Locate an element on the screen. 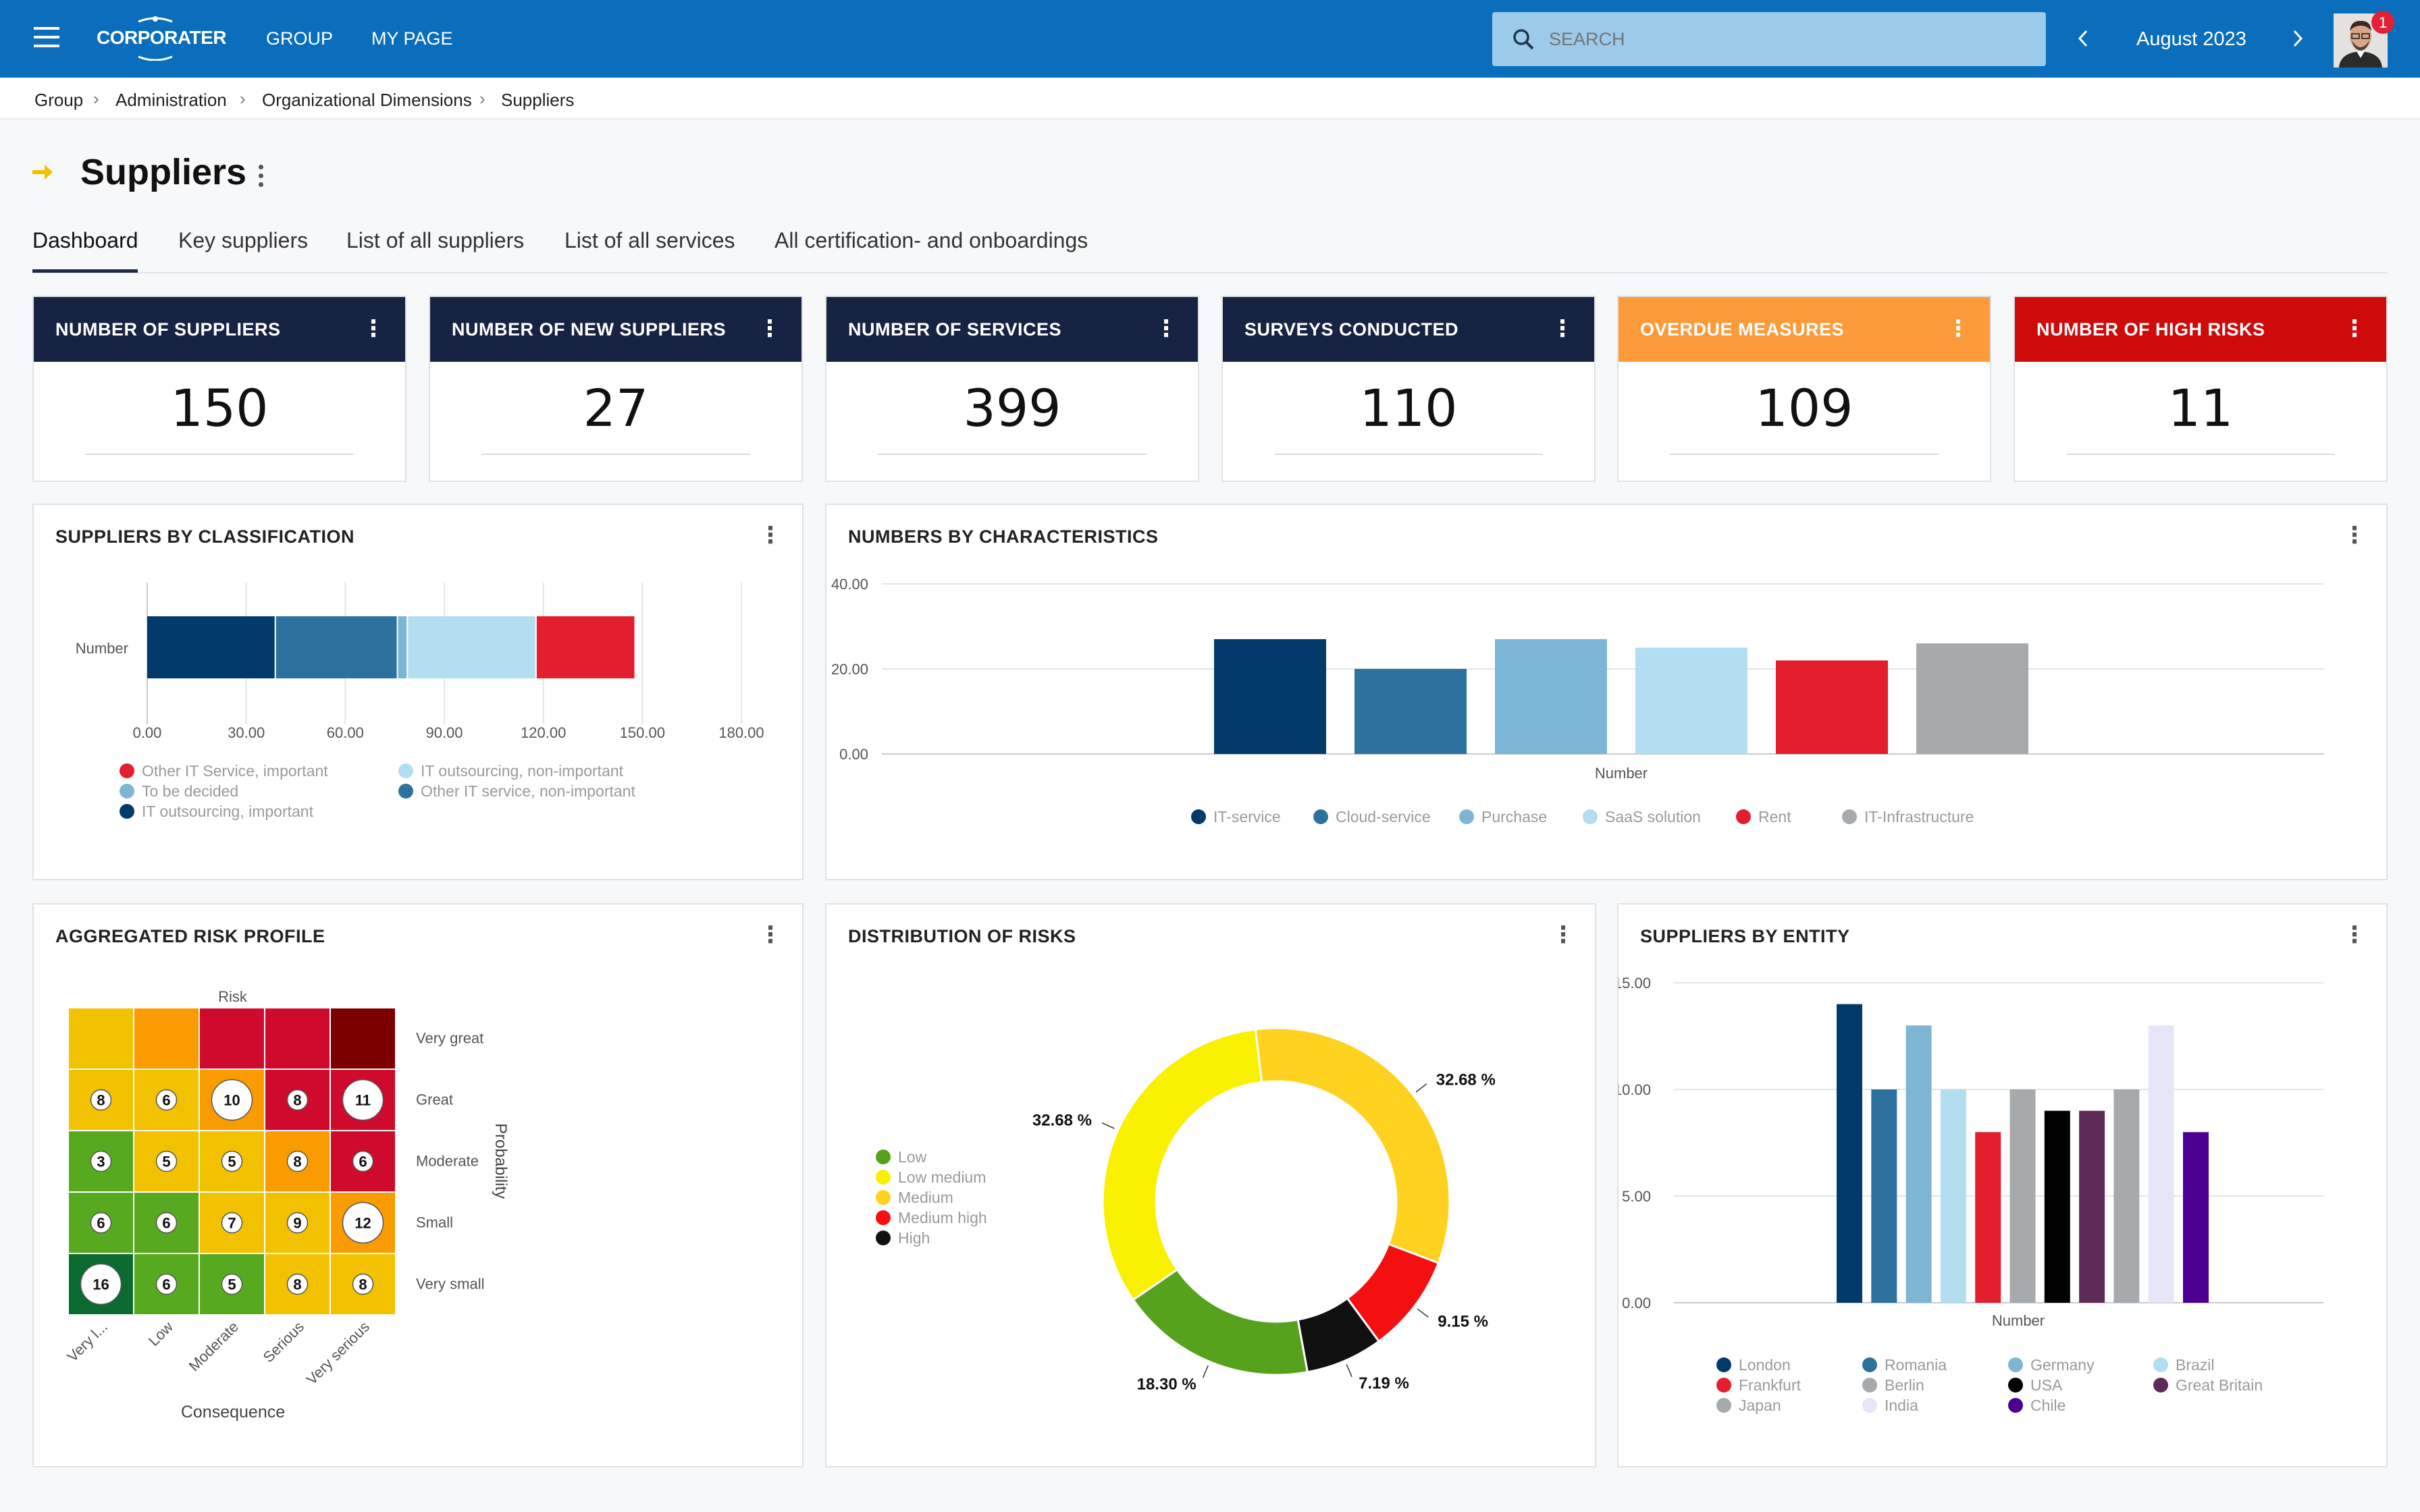 The height and width of the screenshot is (1512, 2420). legend-entry: SaaS solution is located at coordinates (1653, 817).